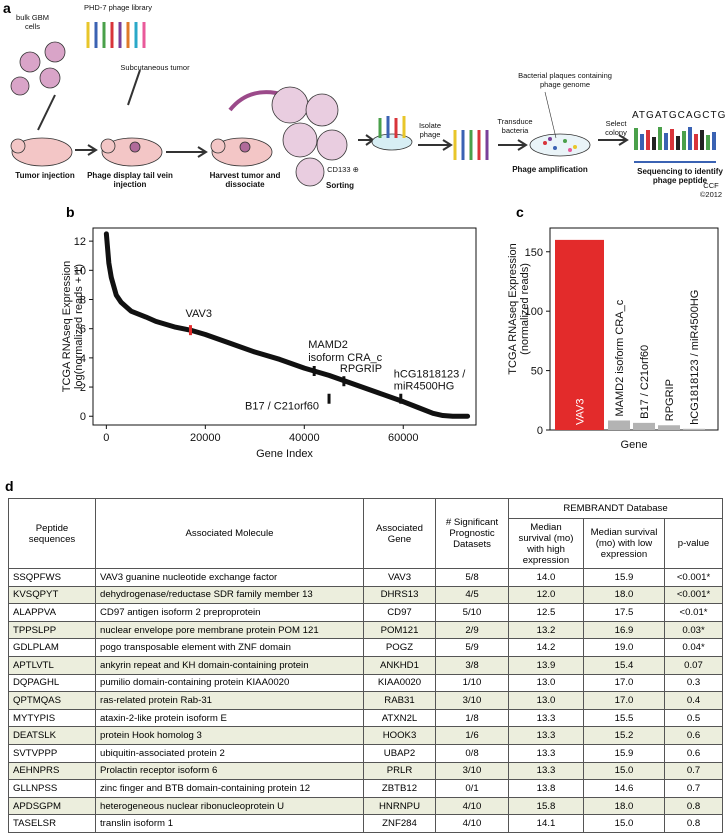 The height and width of the screenshot is (837, 727). What do you see at coordinates (546, 665) in the screenshot?
I see `table-cell: 13.9` at bounding box center [546, 665].